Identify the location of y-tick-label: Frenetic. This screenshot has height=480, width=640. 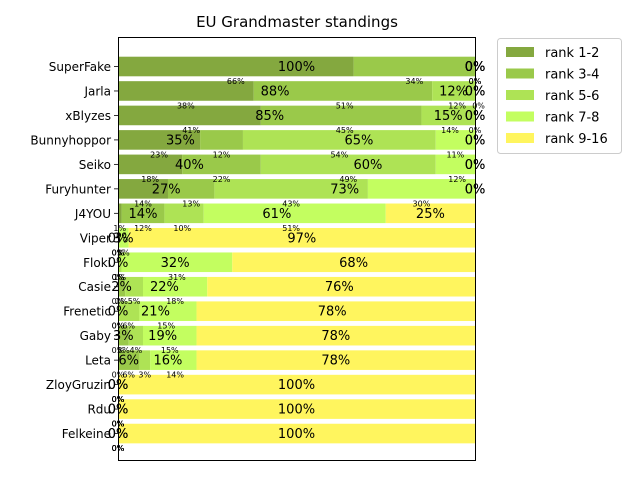
(87, 312).